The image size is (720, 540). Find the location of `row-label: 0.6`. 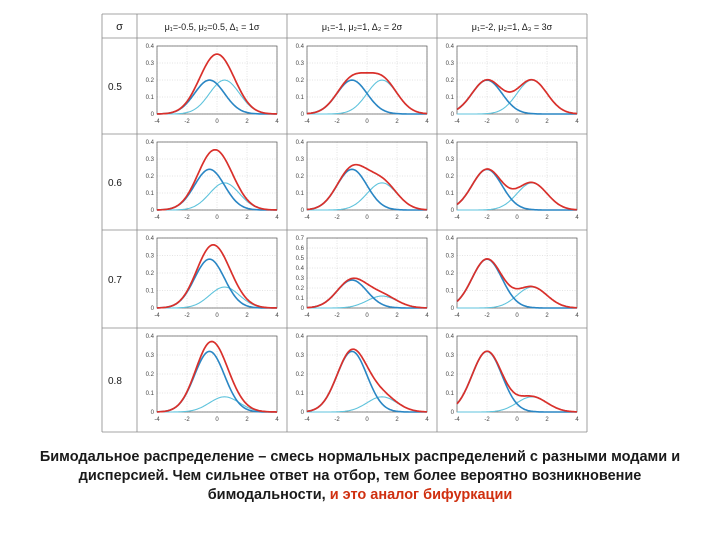

row-label: 0.6 is located at coordinates (115, 183).